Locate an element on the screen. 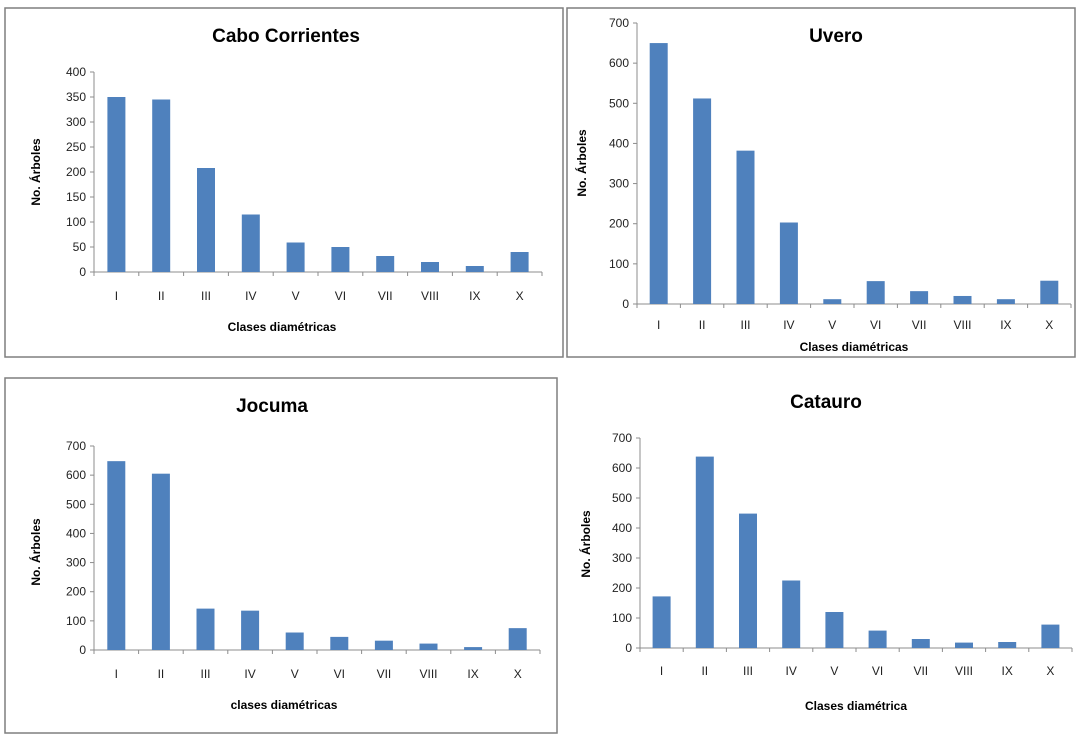  x-tick-label: VI is located at coordinates (340, 296).